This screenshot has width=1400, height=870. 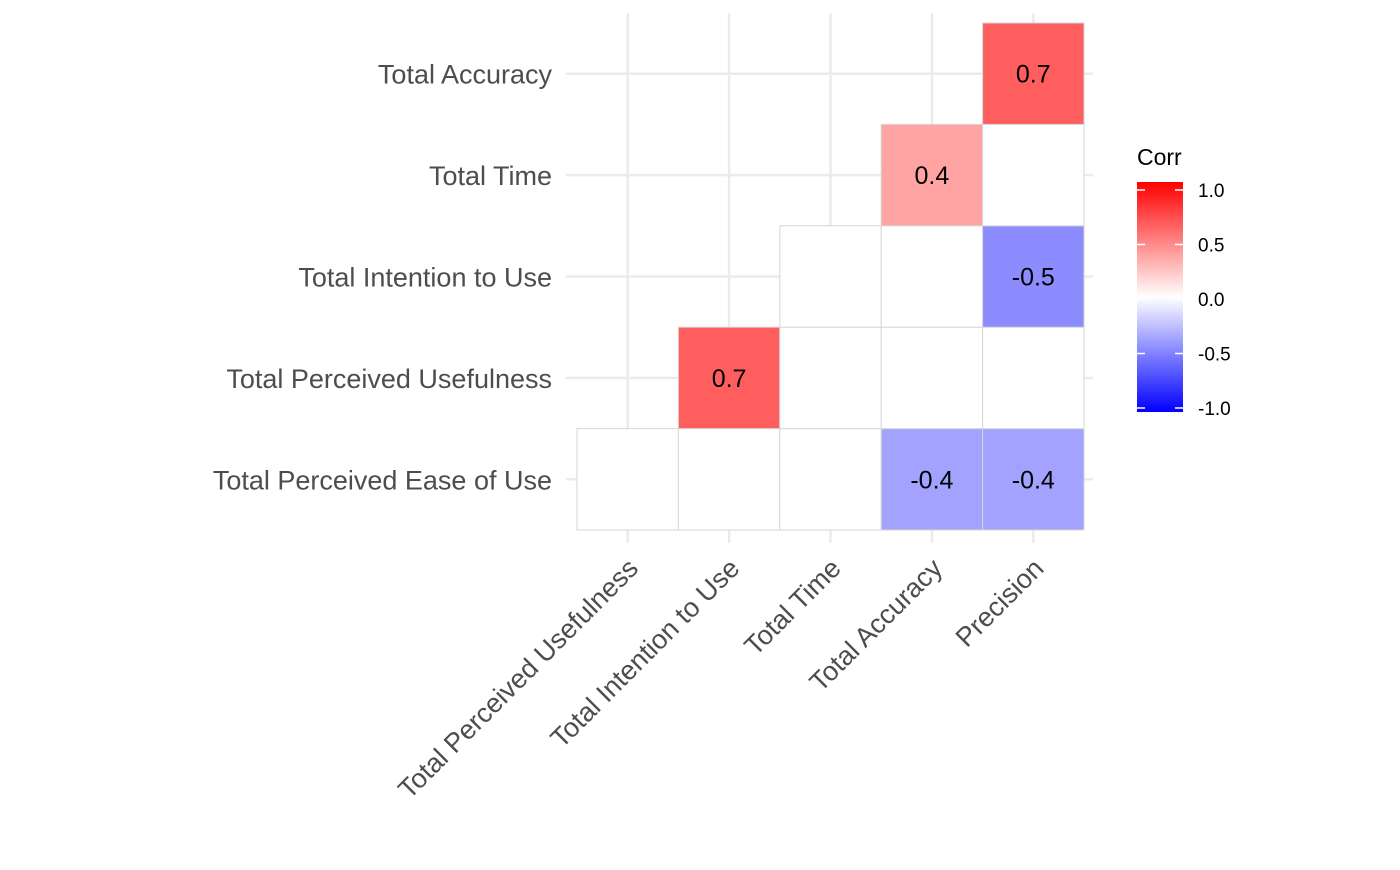 What do you see at coordinates (1214, 355) in the screenshot?
I see `legend-tick-label: -0.5` at bounding box center [1214, 355].